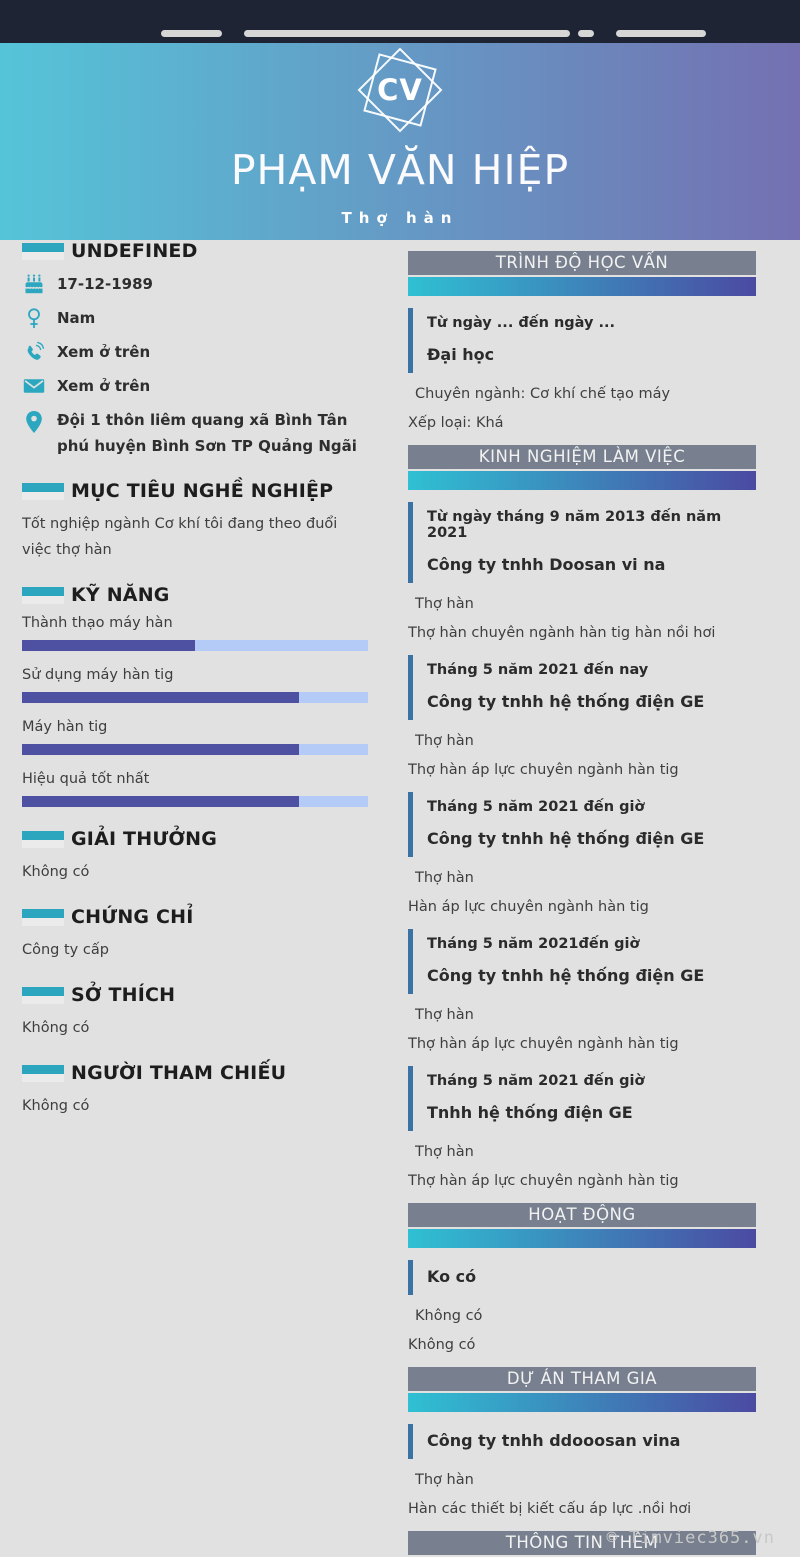  What do you see at coordinates (195, 1090) in the screenshot?
I see `section-references: NGƯỜI THAM CHIẾU Không có` at bounding box center [195, 1090].